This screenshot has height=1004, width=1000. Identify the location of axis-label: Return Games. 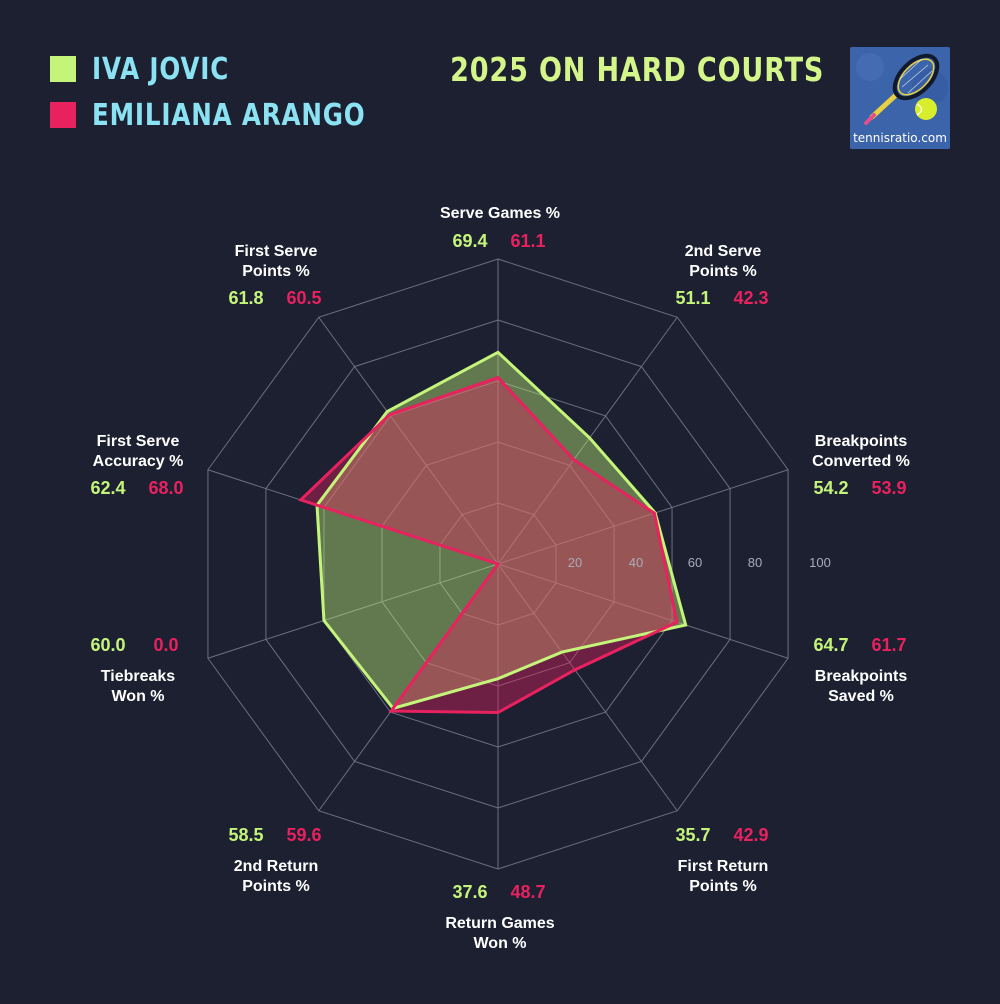
(499, 923).